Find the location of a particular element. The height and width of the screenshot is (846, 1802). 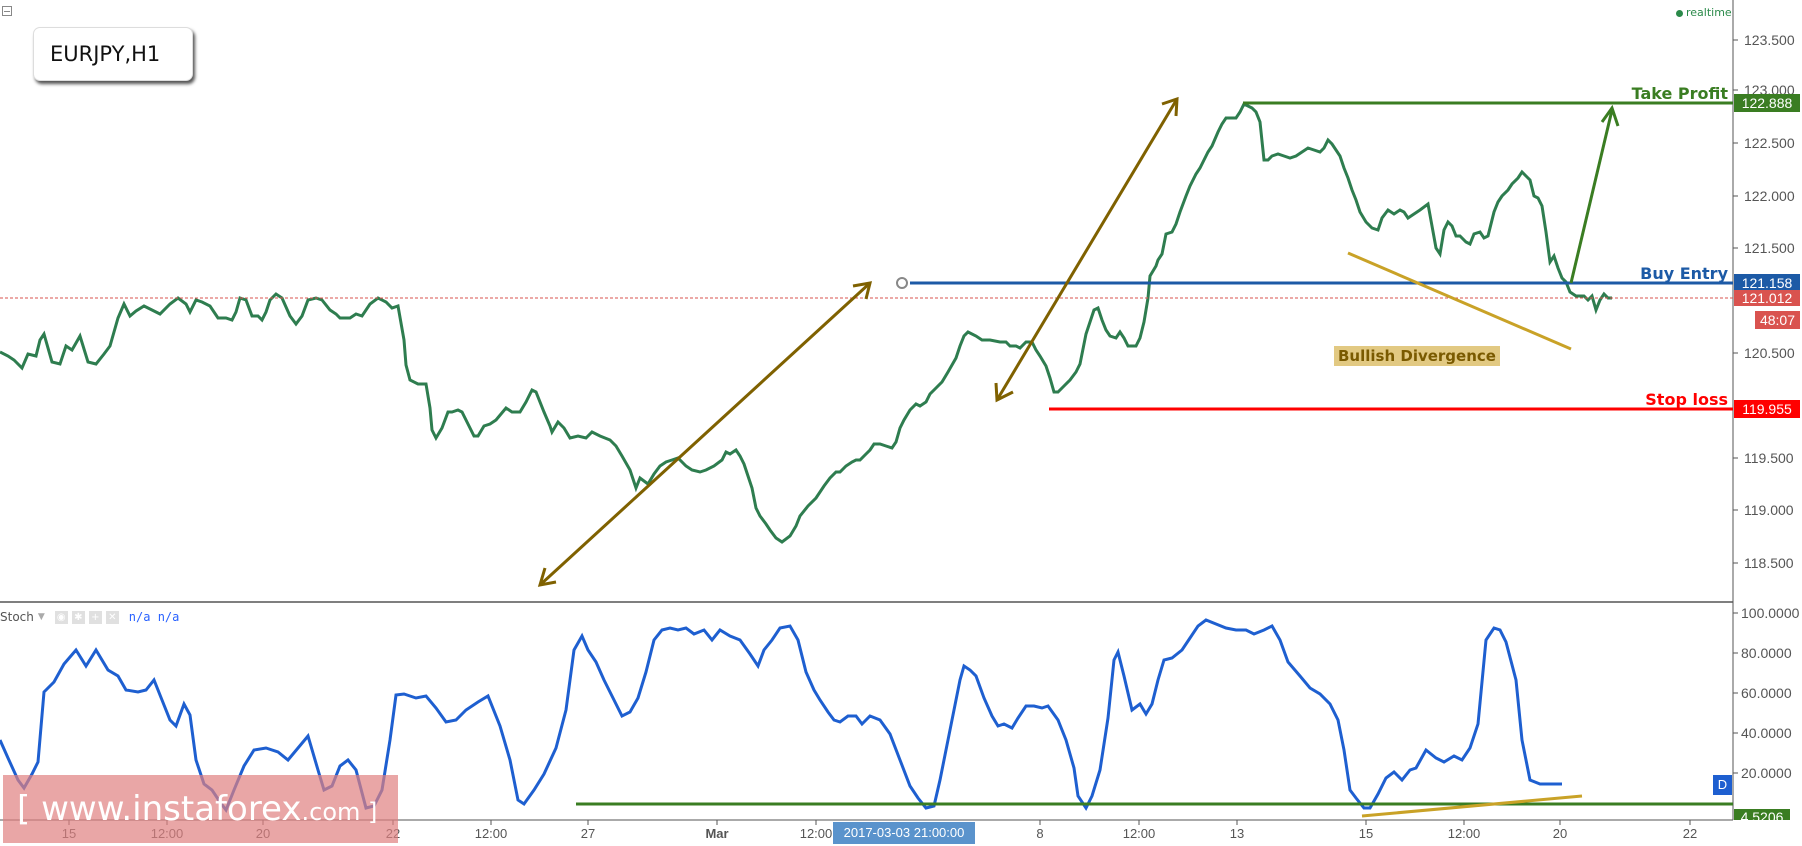

stoch-tick: 20.0000 is located at coordinates (1766, 773).